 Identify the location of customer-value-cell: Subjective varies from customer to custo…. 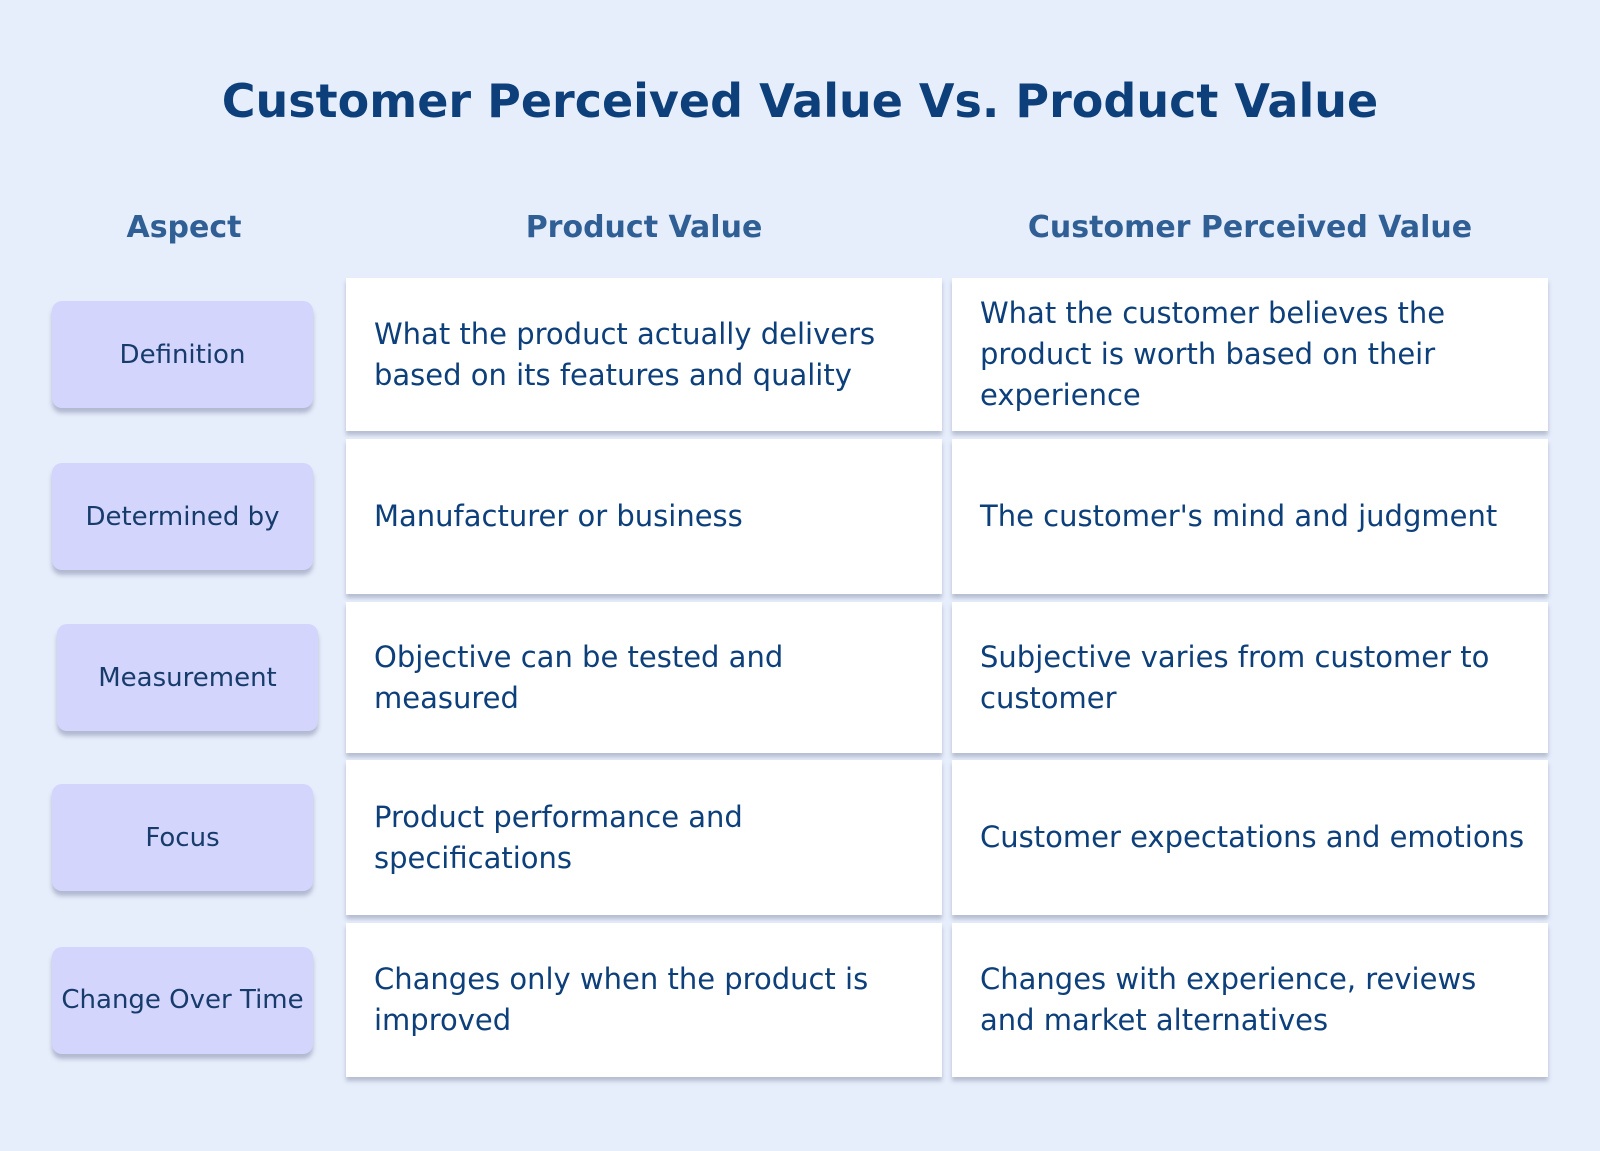
(1250, 677).